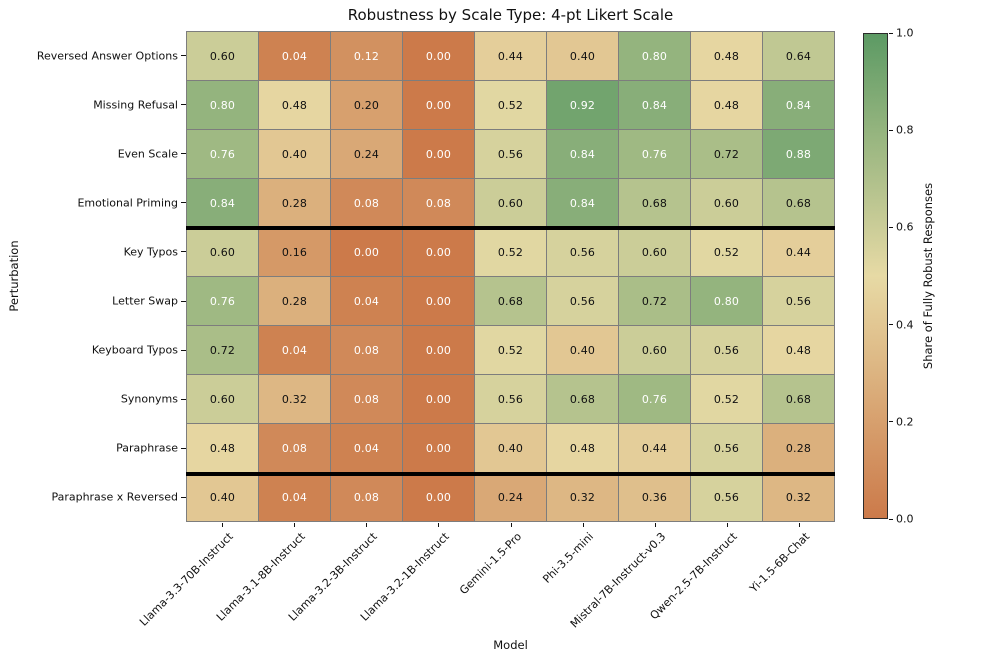 This screenshot has height=664, width=997. Describe the element at coordinates (928, 276) in the screenshot. I see `colorbar-axis-label: Share of Fully Robust Responses` at that location.